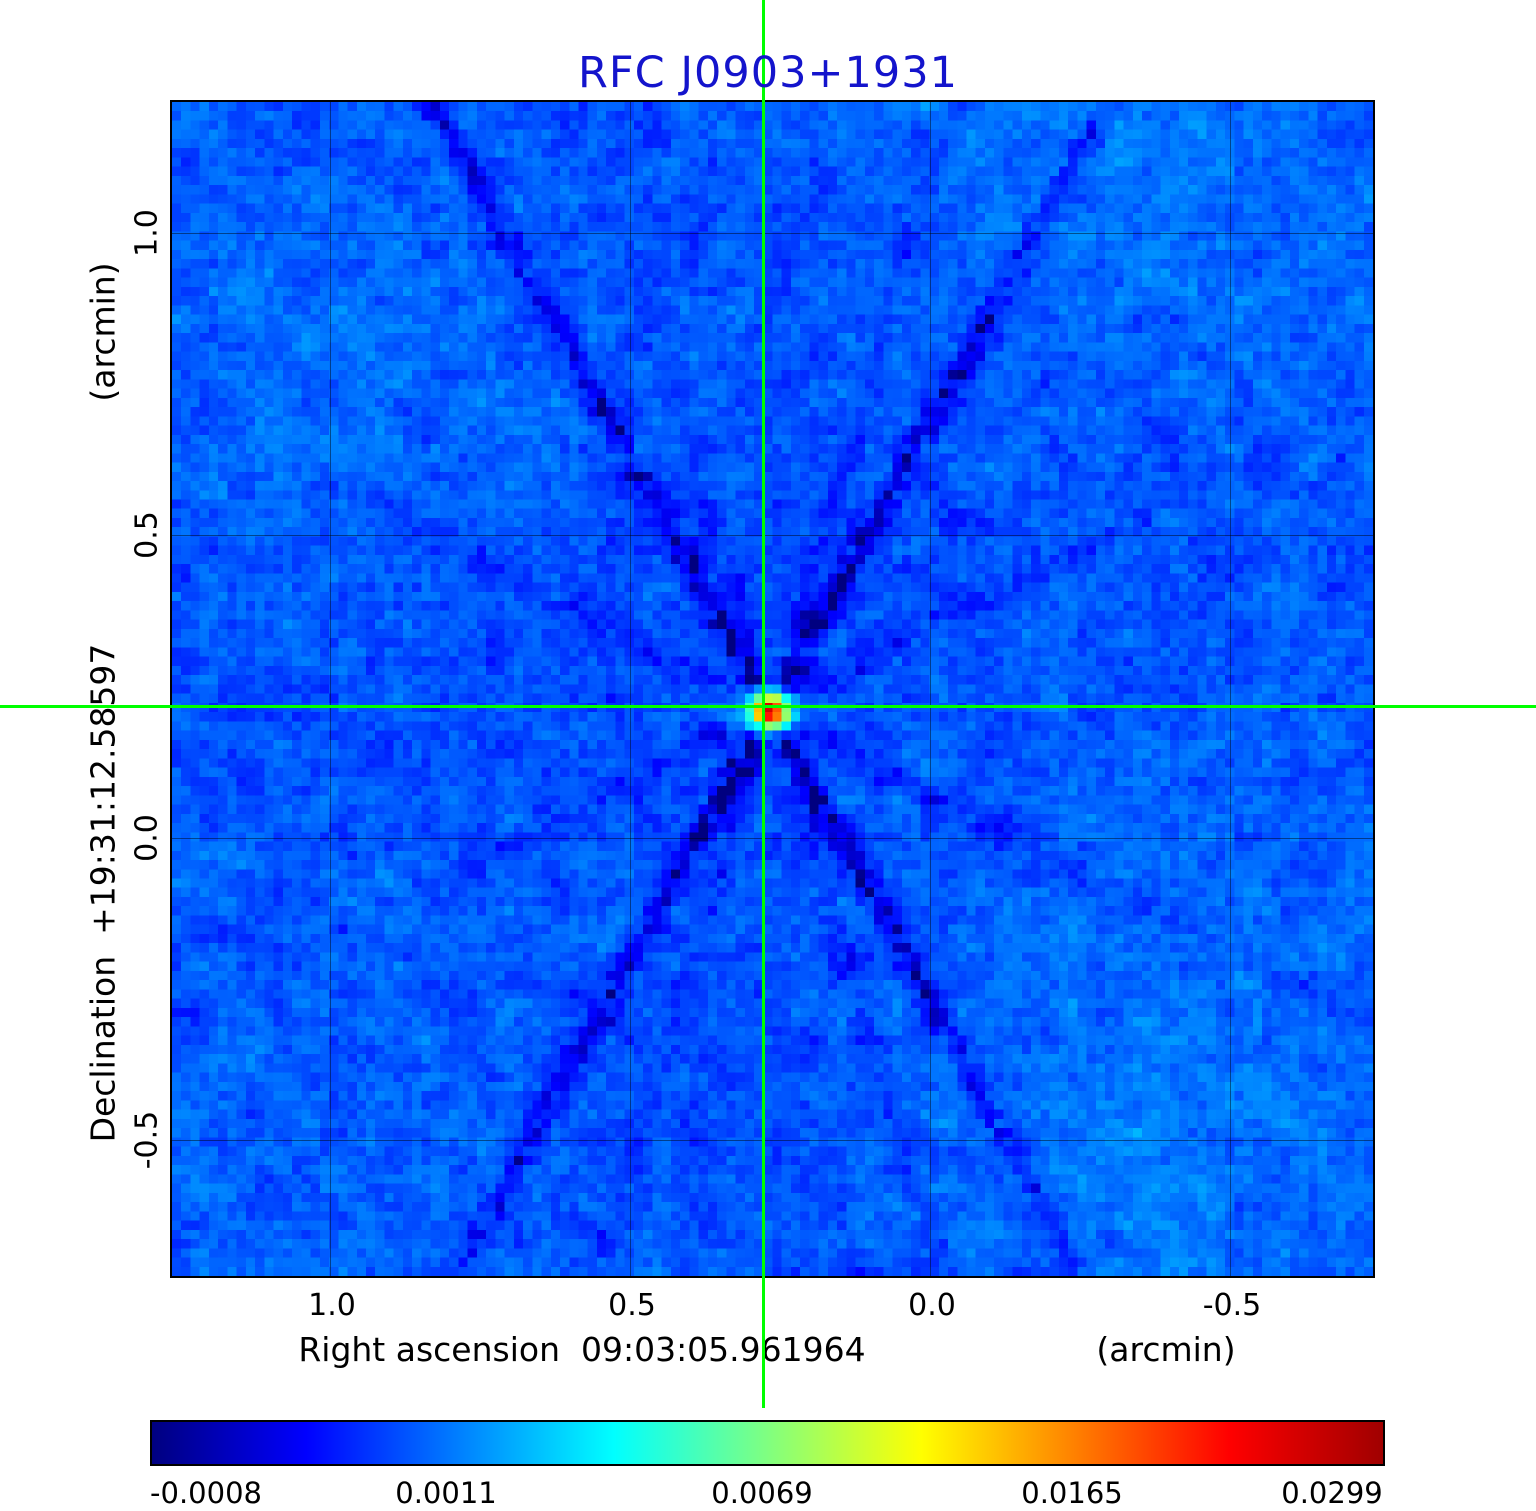  What do you see at coordinates (582, 1349) in the screenshot?
I see `x-axis-label: Right ascension 09:03:05.961964` at bounding box center [582, 1349].